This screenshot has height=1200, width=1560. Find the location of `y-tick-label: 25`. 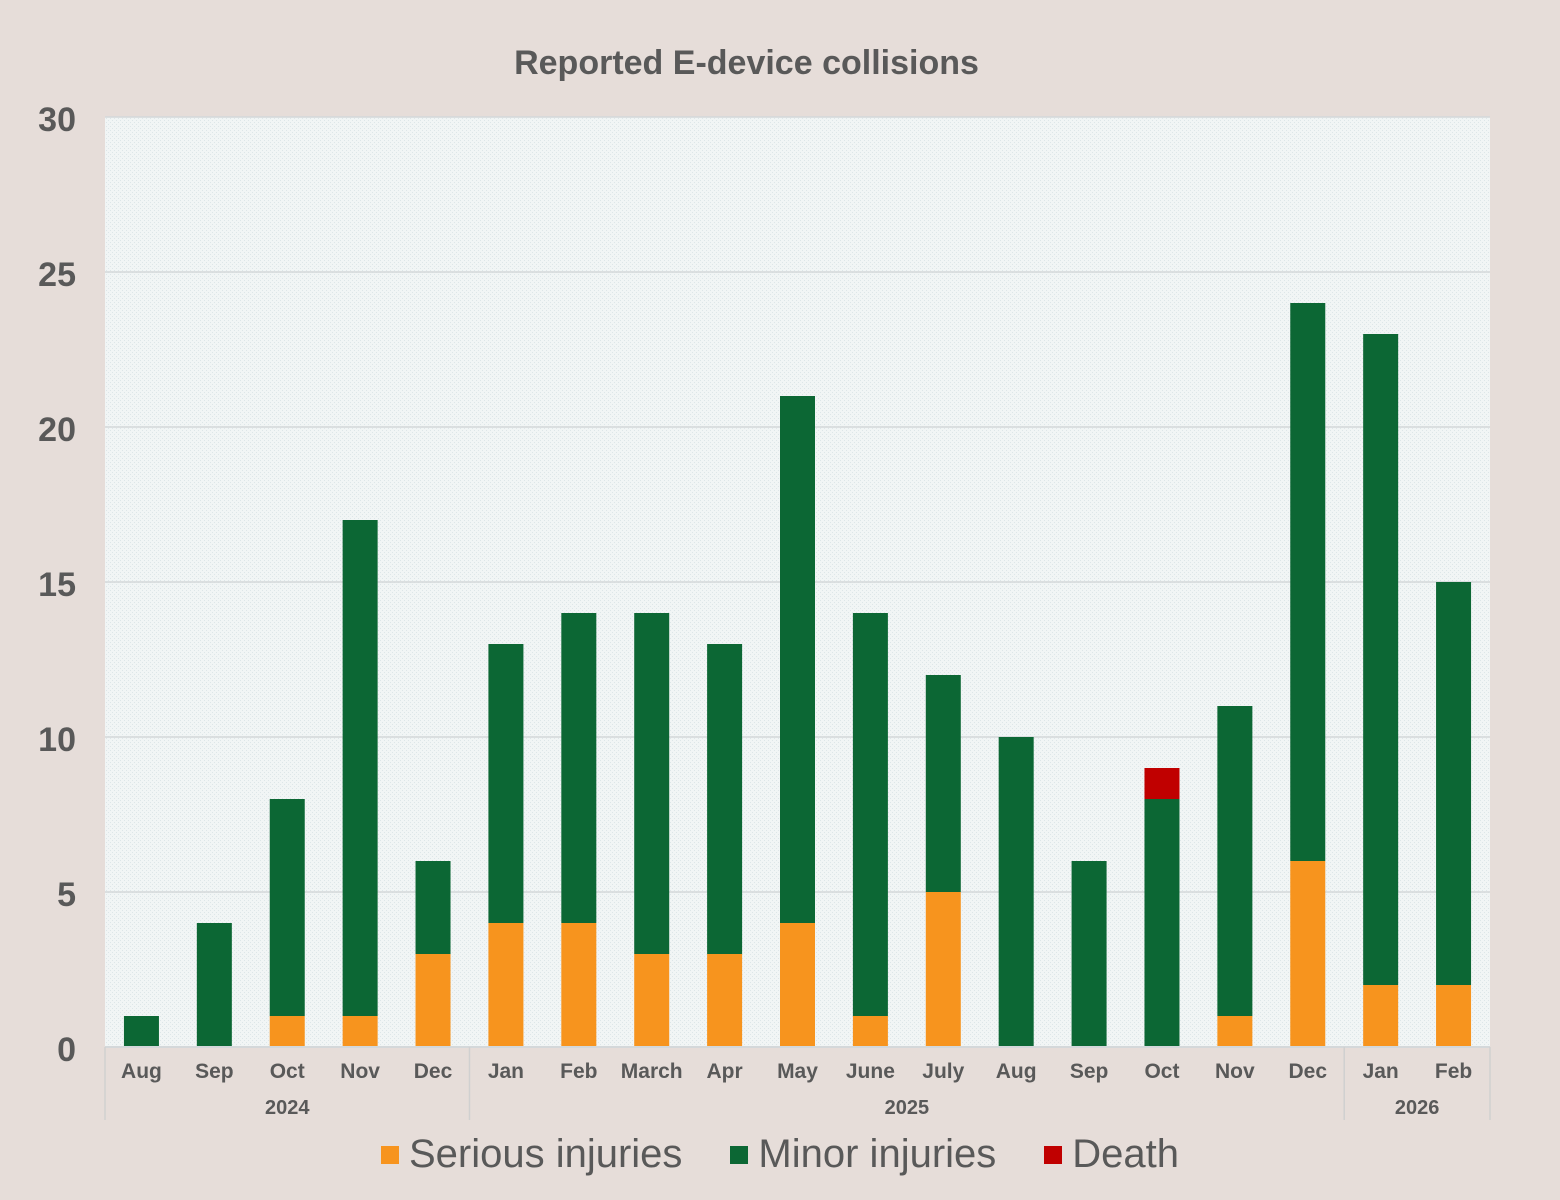

y-tick-label: 25 is located at coordinates (57, 275).